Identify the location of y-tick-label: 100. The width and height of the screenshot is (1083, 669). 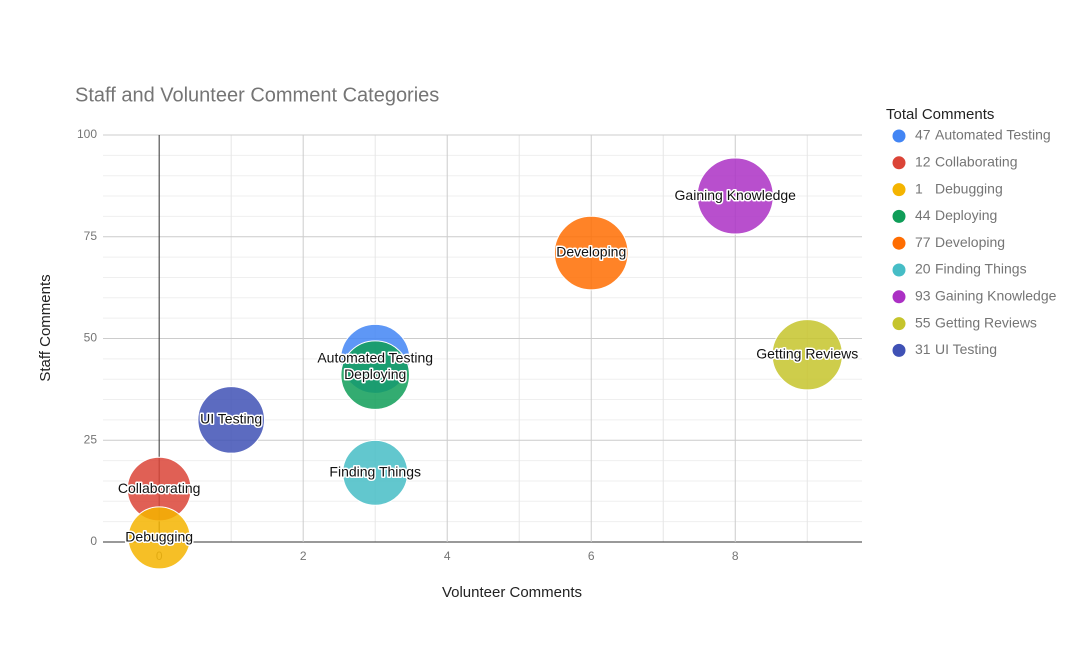
(87, 134).